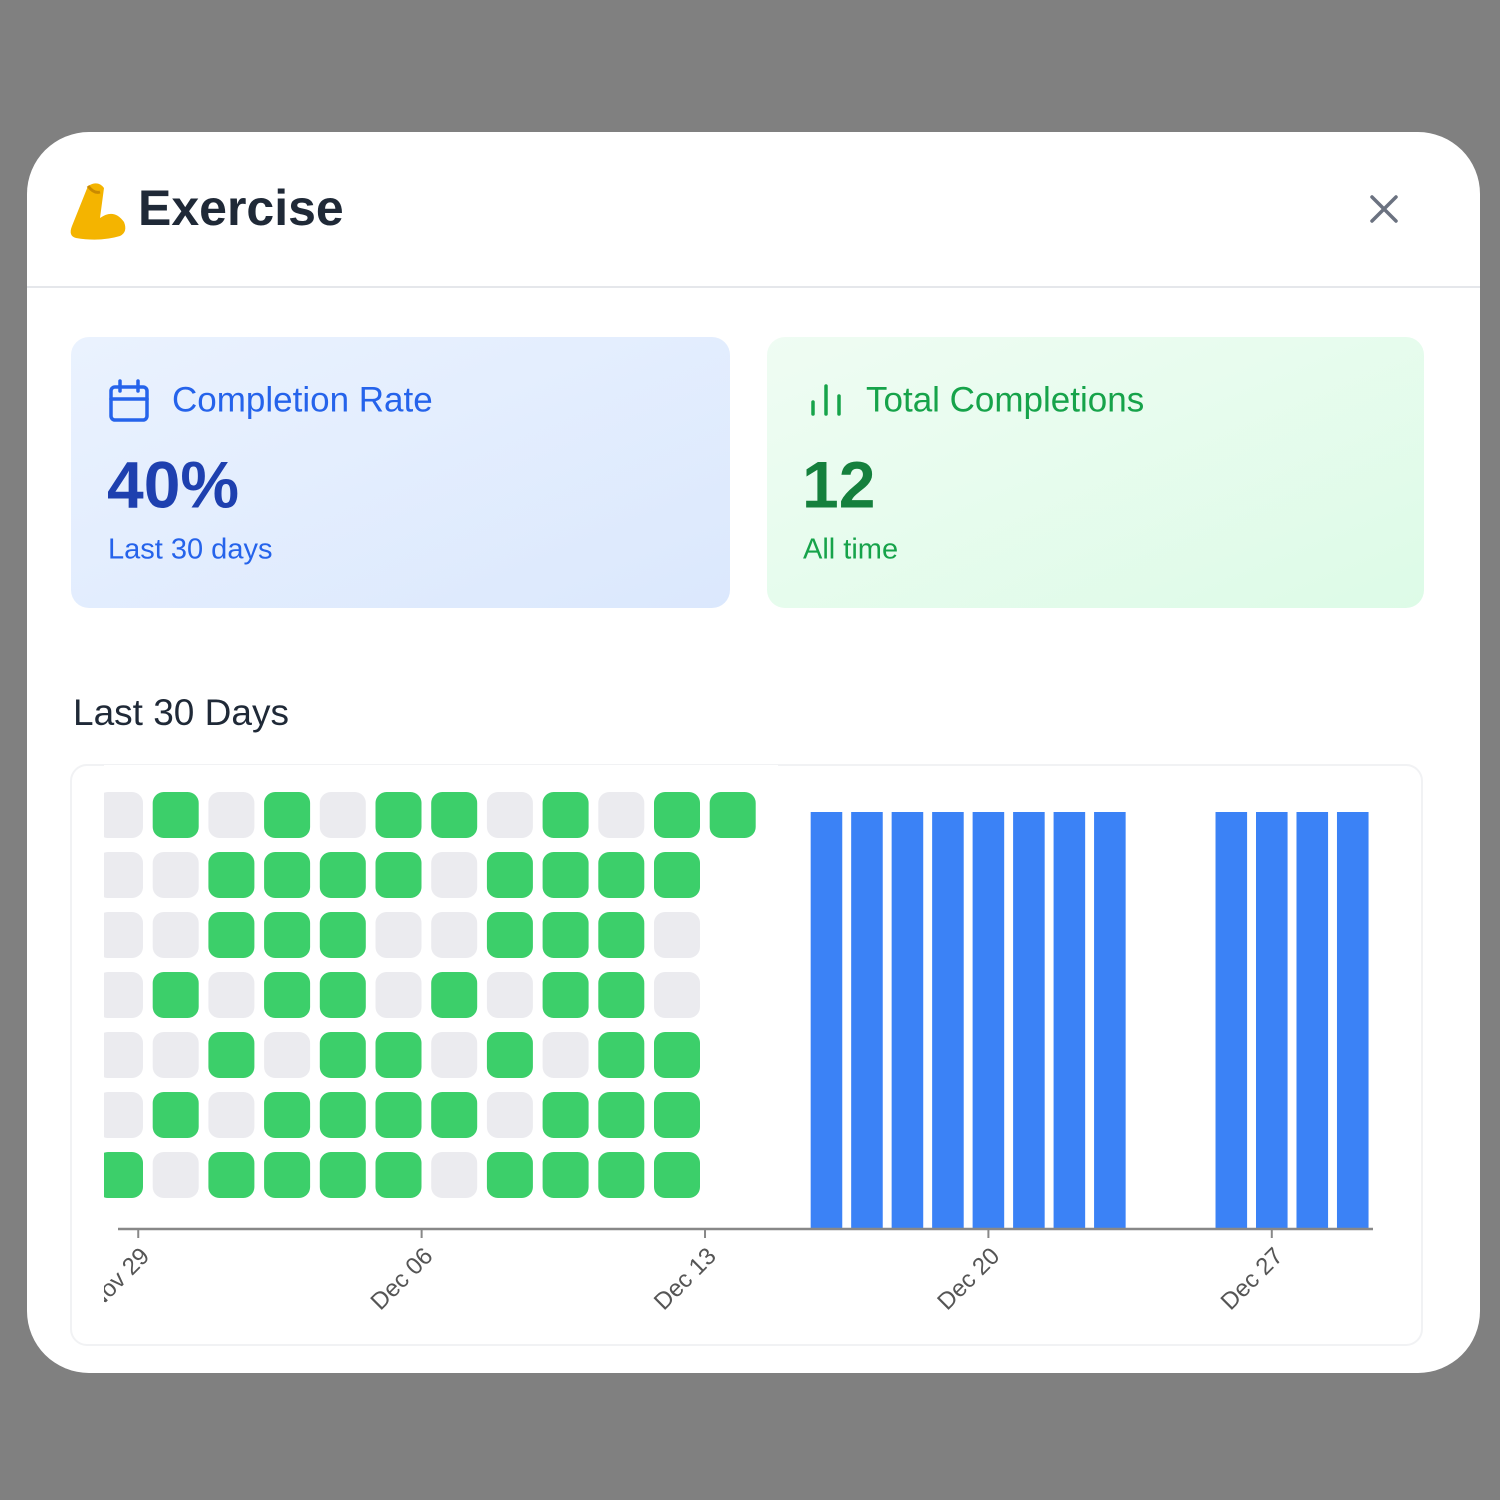 The height and width of the screenshot is (1500, 1500). Describe the element at coordinates (826, 400) in the screenshot. I see `bar-icon` at that location.